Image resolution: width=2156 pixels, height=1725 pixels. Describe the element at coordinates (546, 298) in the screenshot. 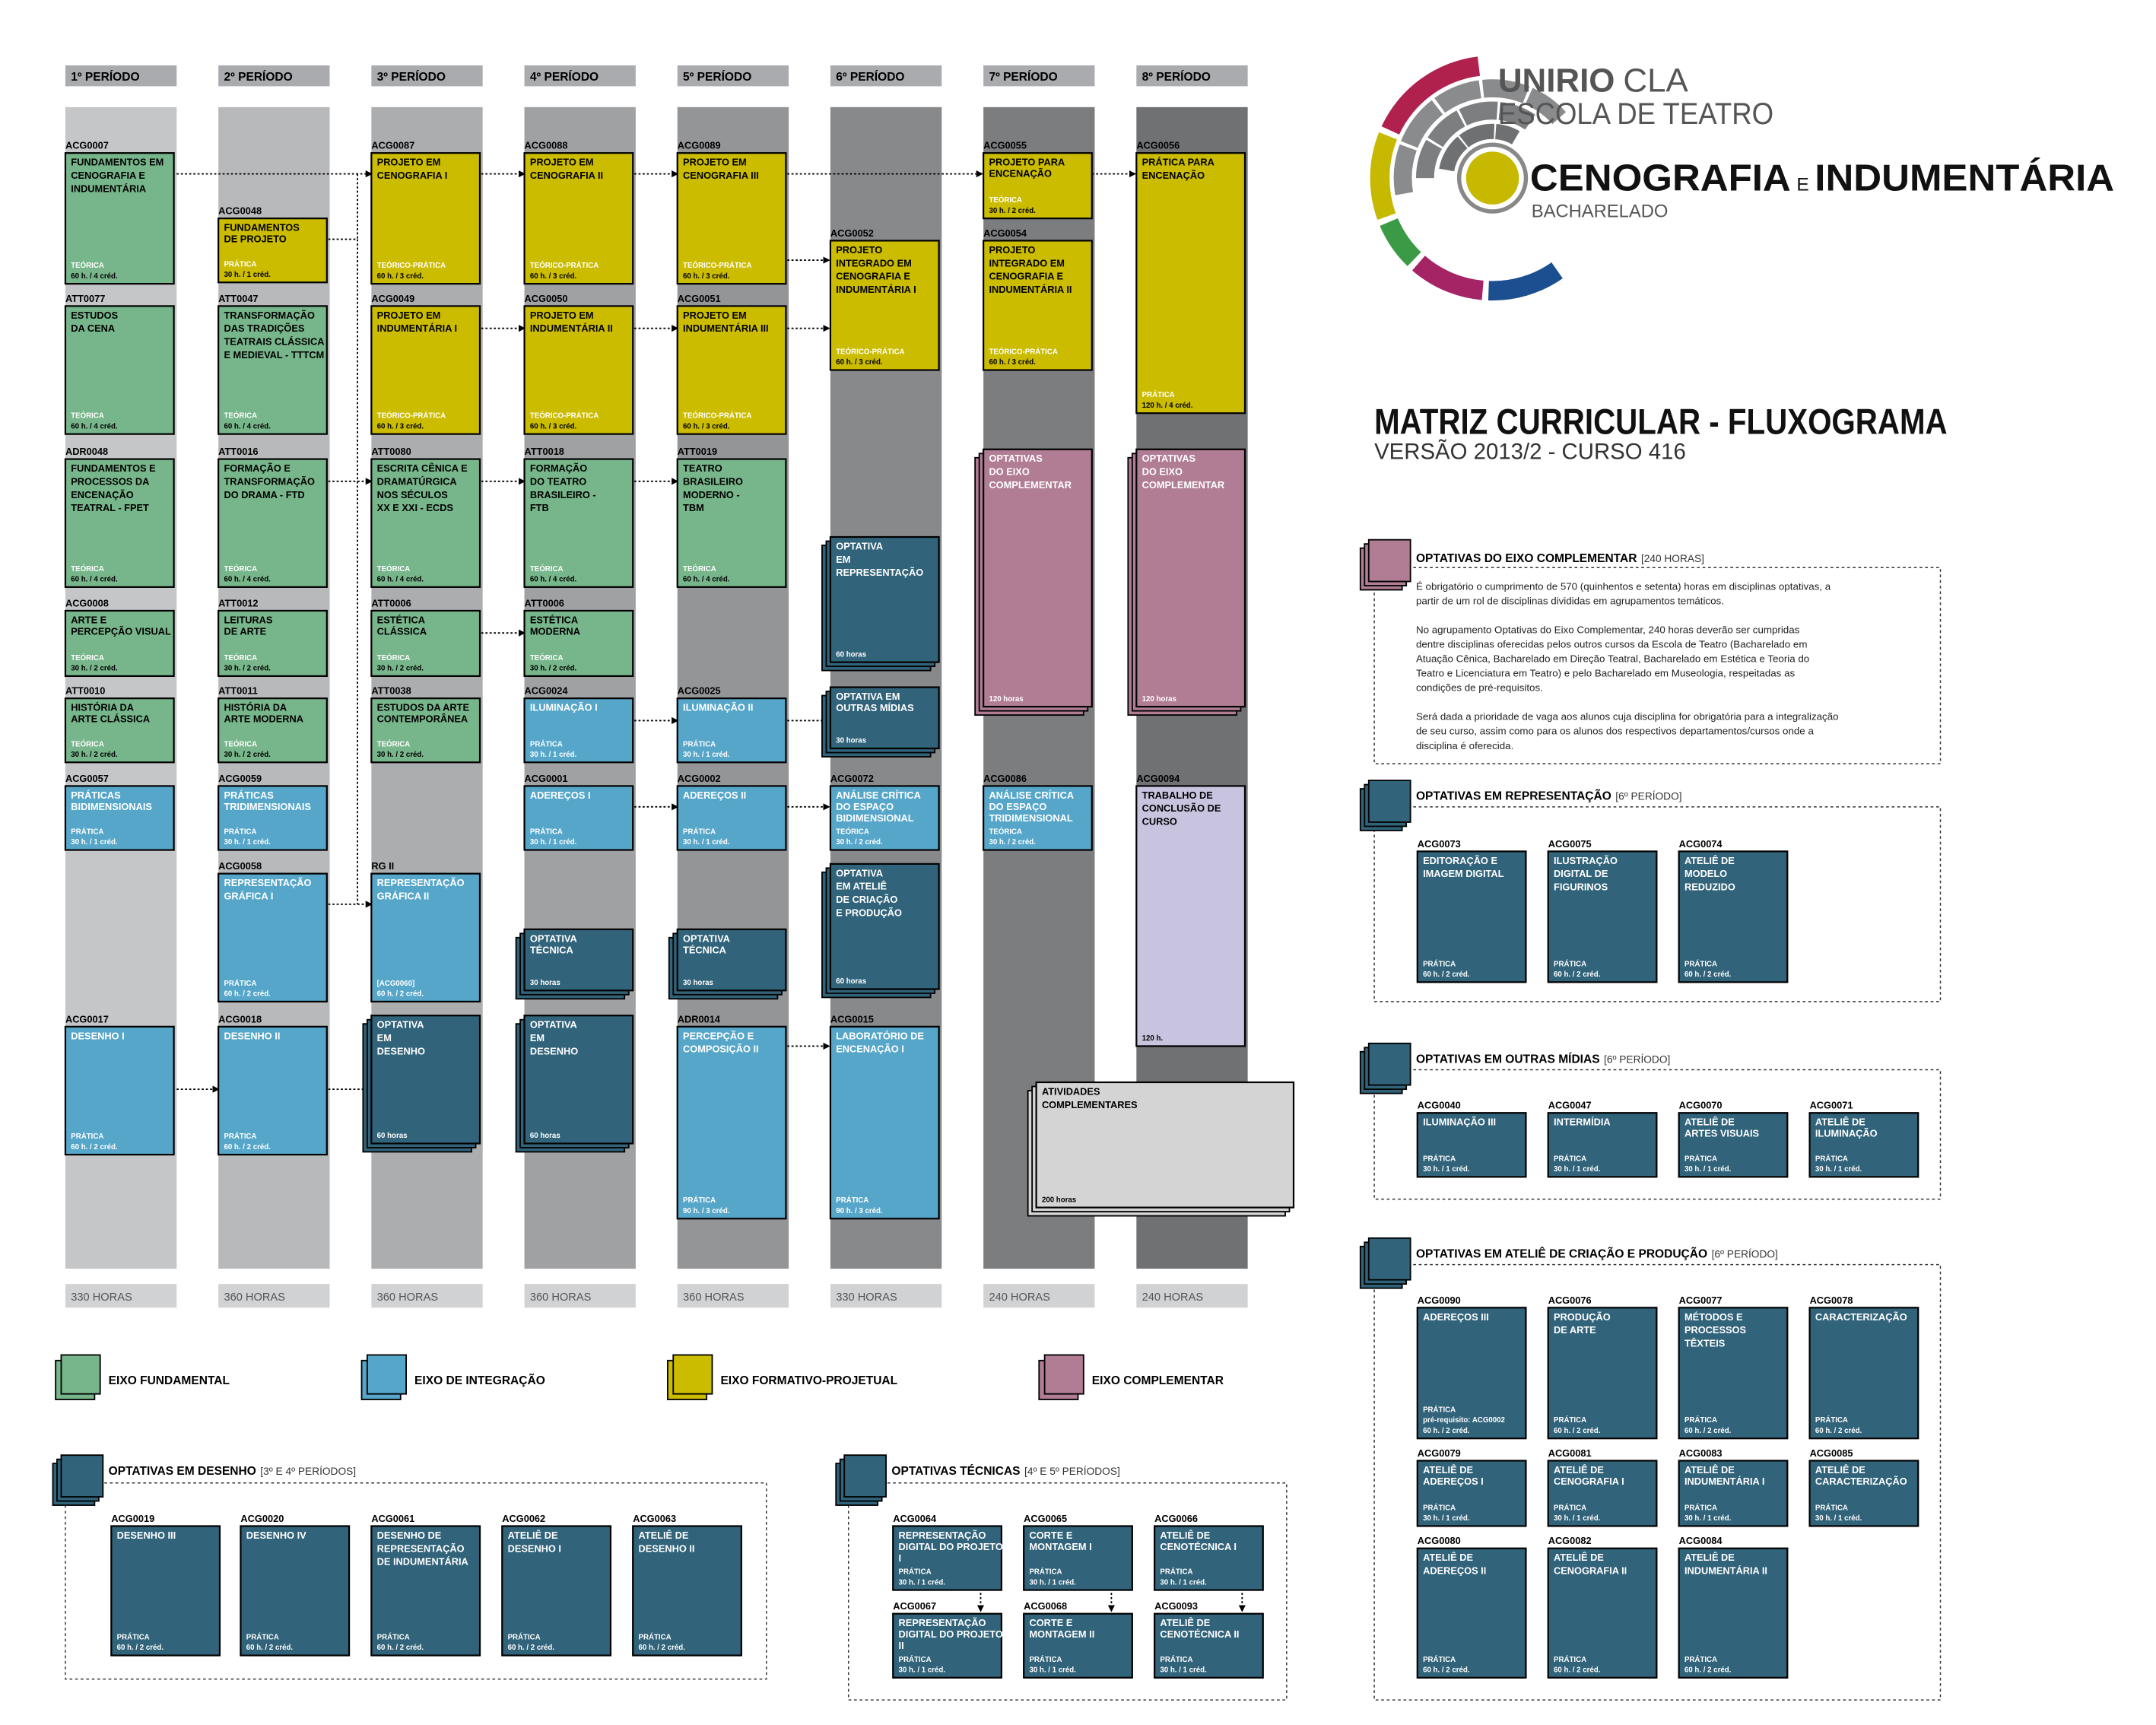

I see `course-code: ACG0050` at that location.